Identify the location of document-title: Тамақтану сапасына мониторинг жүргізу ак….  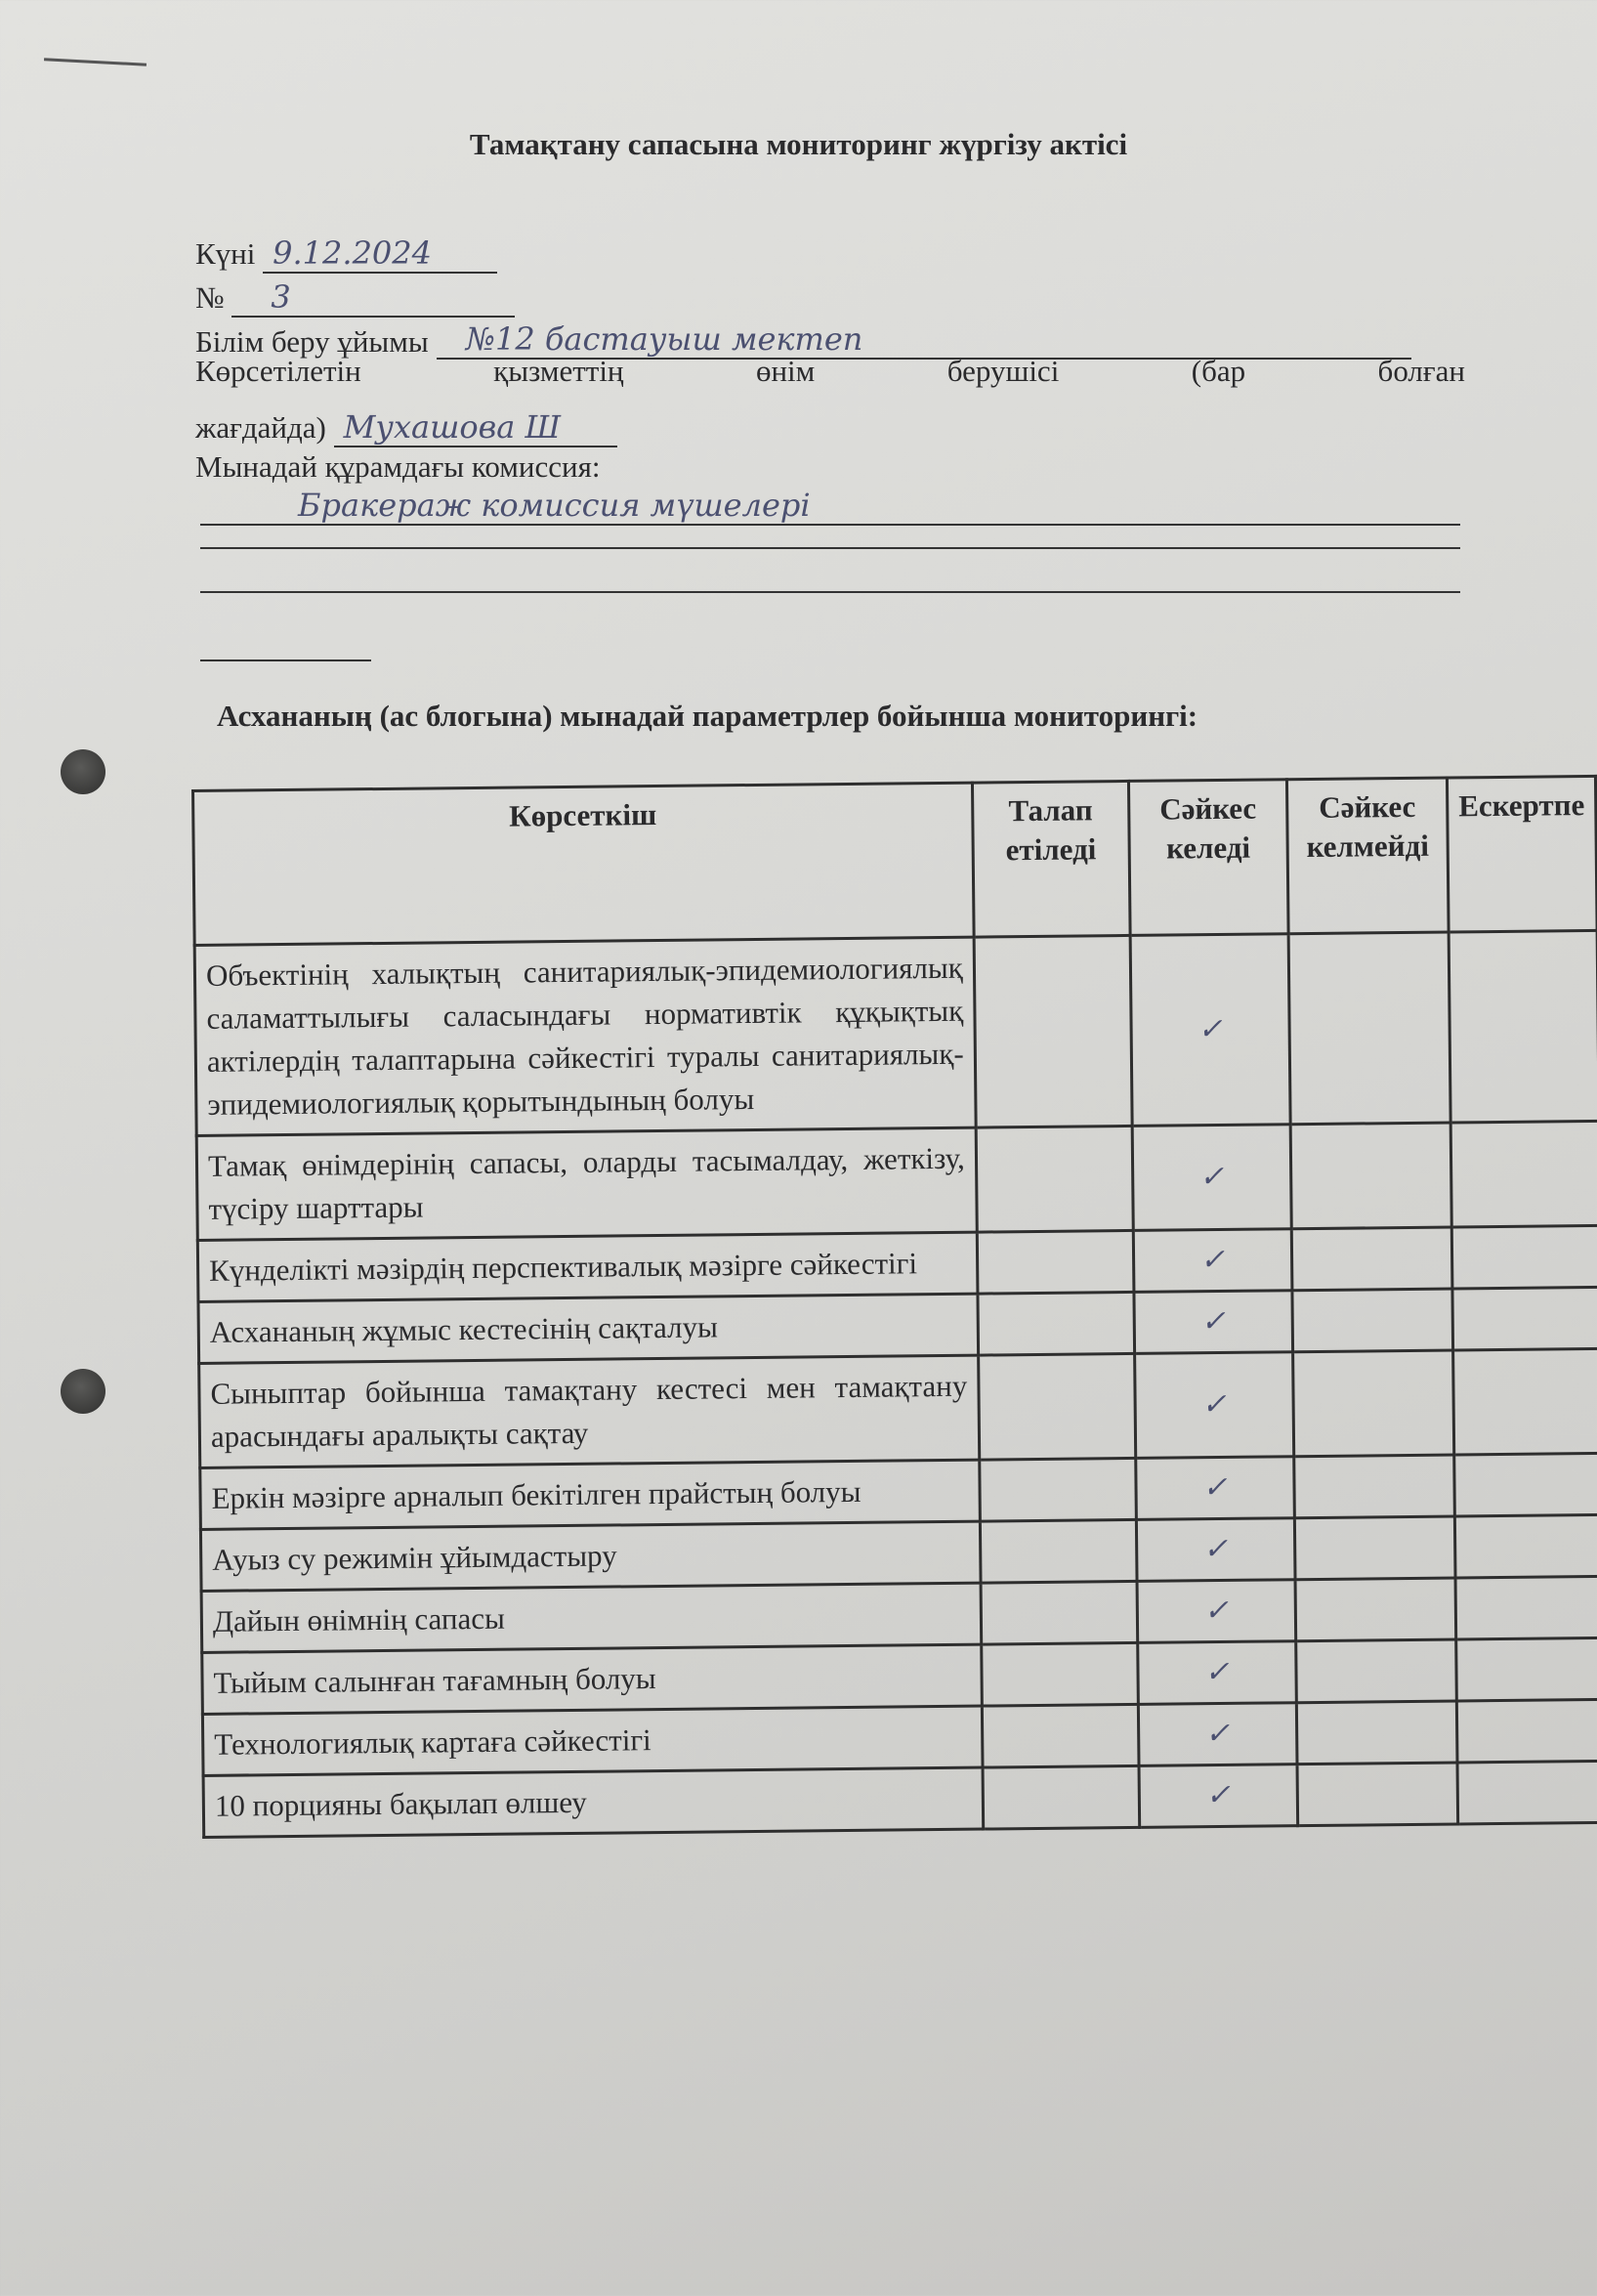
(799, 144).